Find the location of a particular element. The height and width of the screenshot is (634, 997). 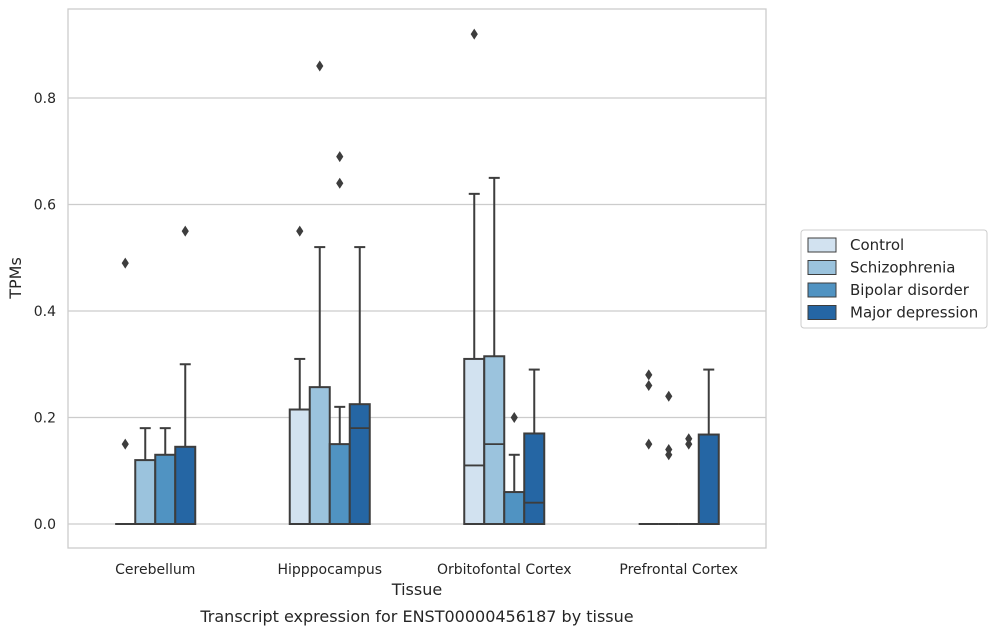

y-axis-ticks: 0.0 0.2 0.4 0.6 0.8 is located at coordinates (45, 312).